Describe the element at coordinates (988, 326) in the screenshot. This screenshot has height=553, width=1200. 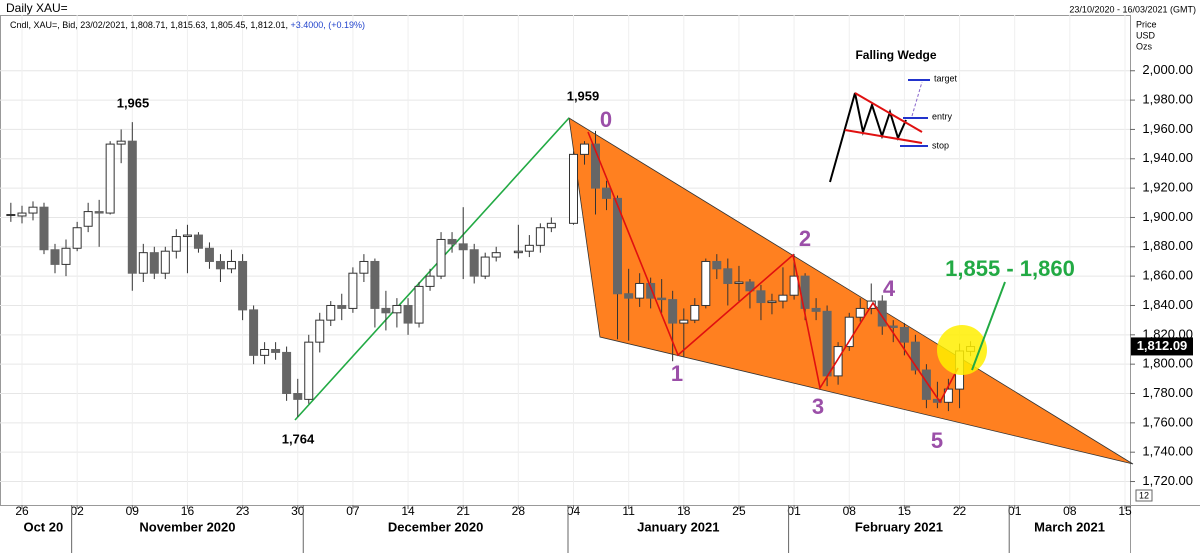
I see `pointer` at that location.